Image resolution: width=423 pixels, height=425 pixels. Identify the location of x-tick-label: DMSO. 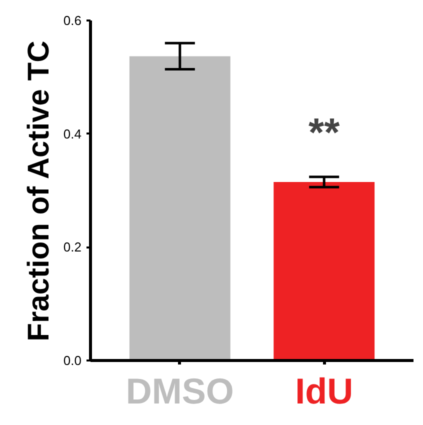
(180, 391).